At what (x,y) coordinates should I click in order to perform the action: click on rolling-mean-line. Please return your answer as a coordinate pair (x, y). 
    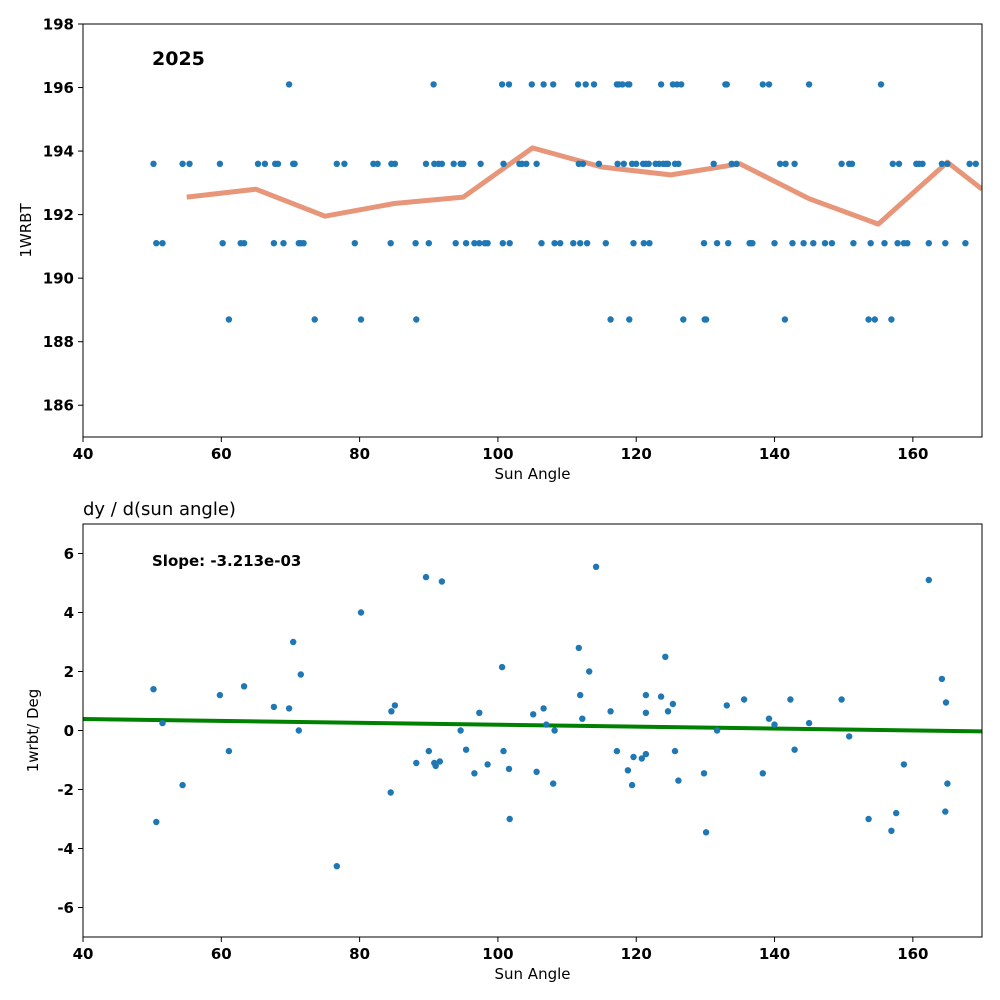
    Looking at the image, I should click on (584, 186).